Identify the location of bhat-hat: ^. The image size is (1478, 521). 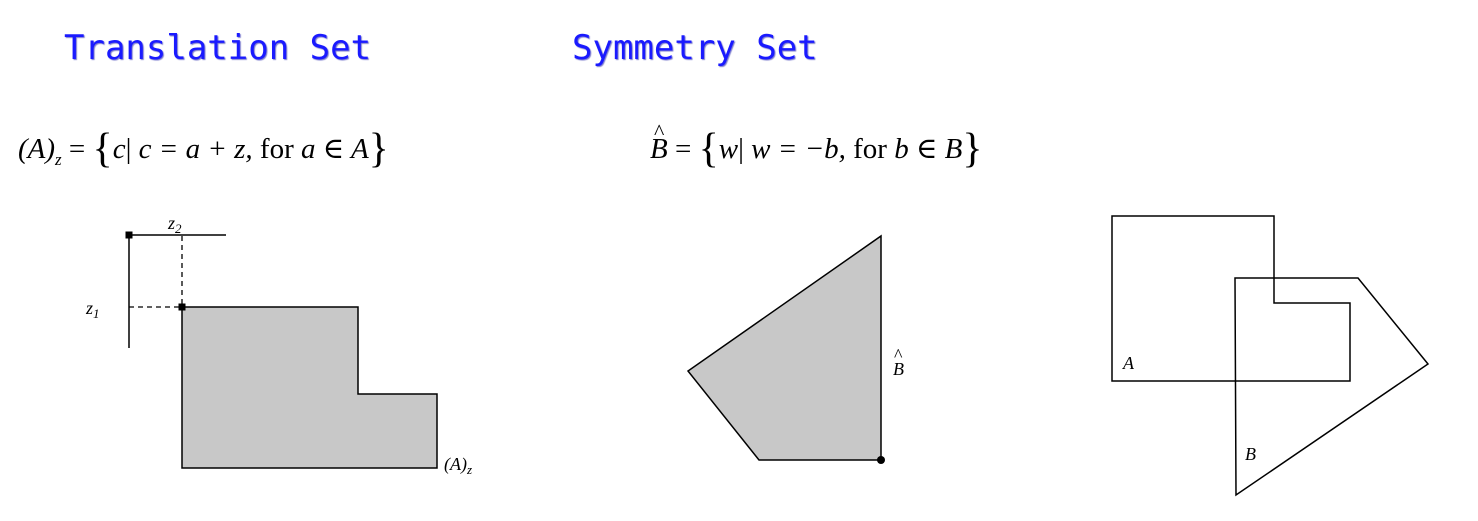
(898, 355).